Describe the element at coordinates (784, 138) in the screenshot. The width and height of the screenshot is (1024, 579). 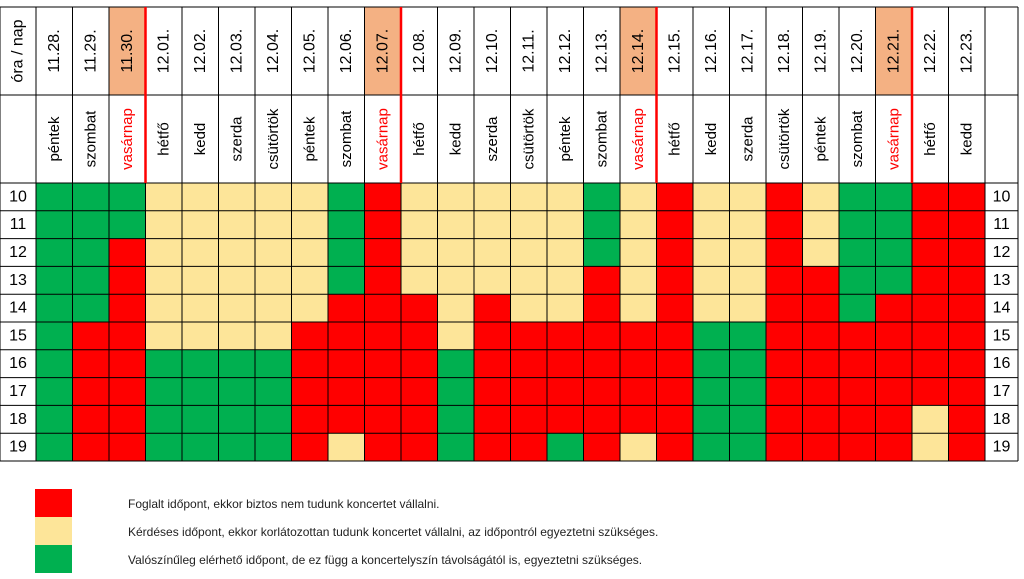
I see `weekday-label: csütörtök` at that location.